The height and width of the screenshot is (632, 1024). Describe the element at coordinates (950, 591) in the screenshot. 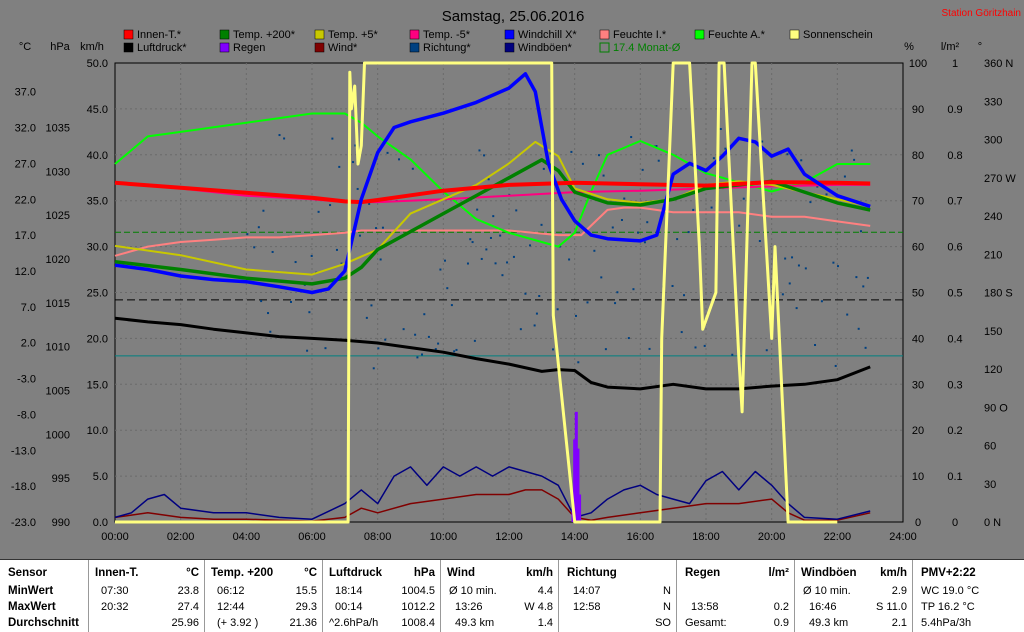

I see `stats-value: WC 19.0 °C` at that location.